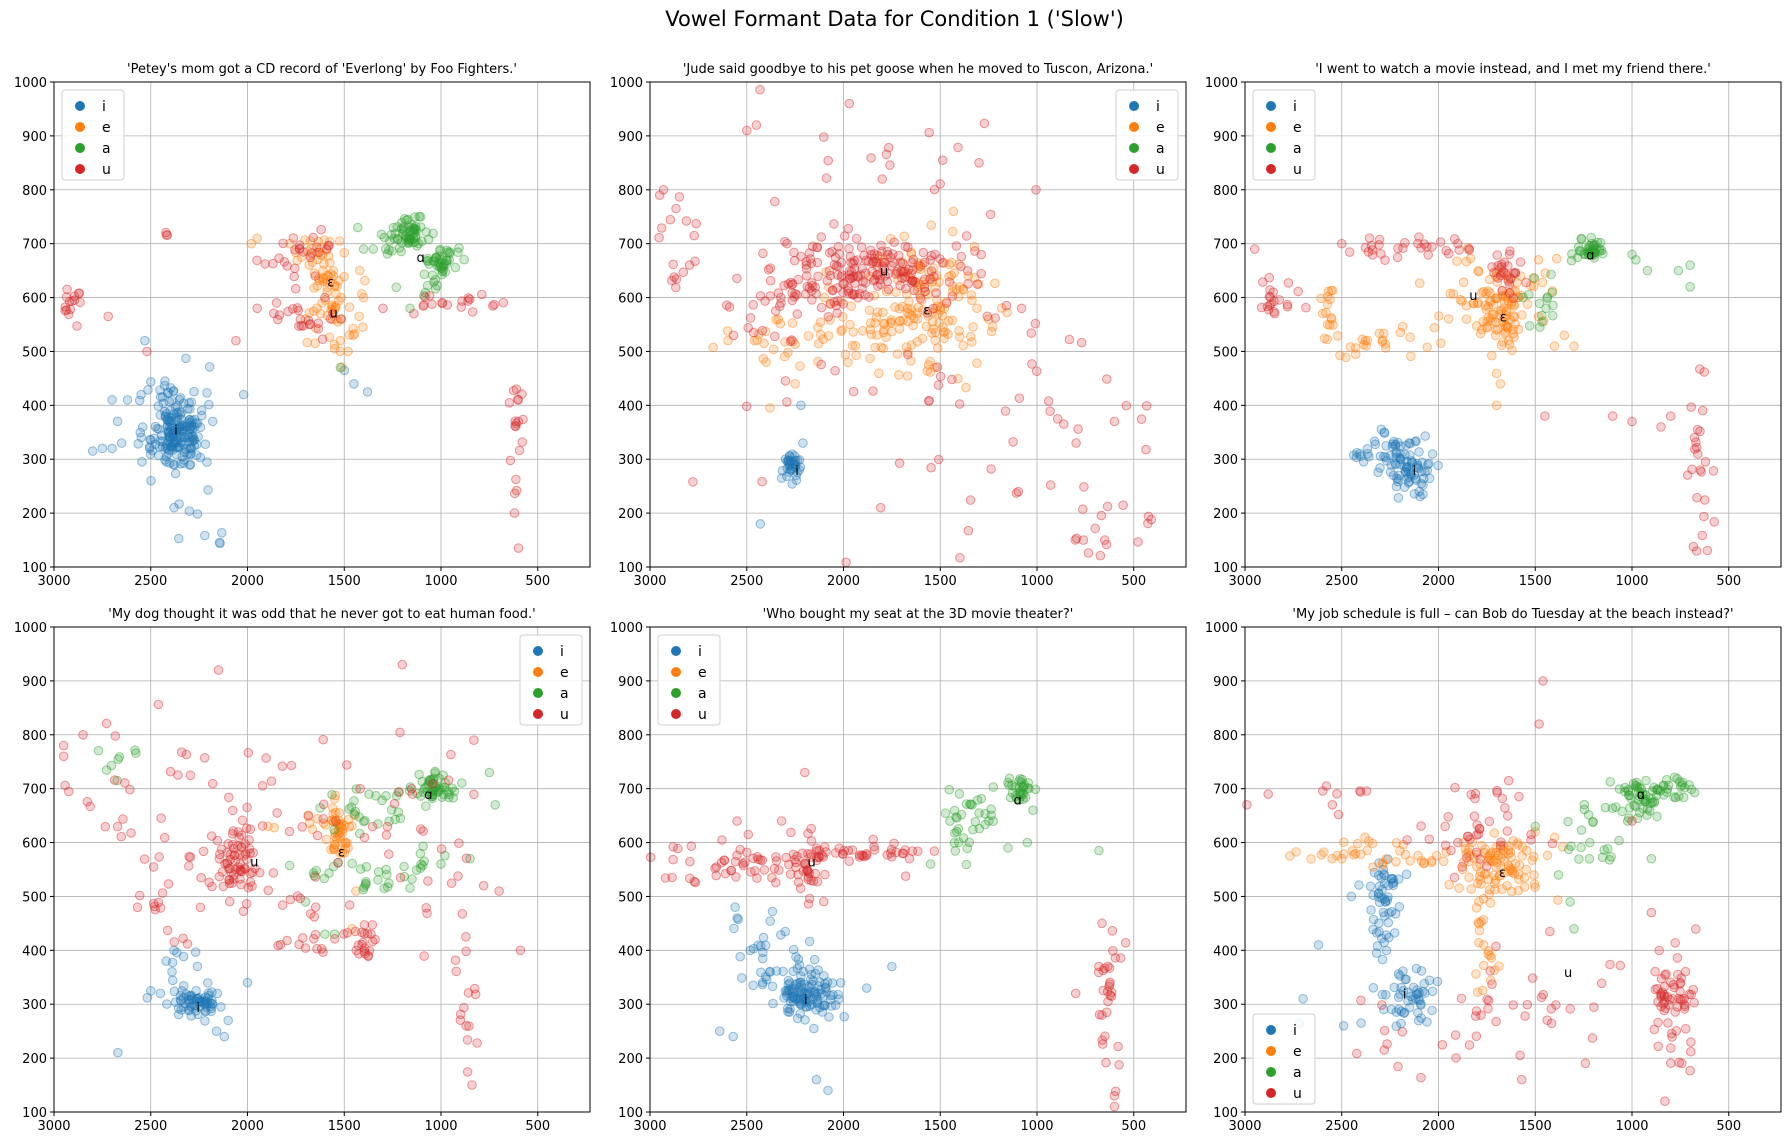  What do you see at coordinates (330, 282) in the screenshot?
I see `vowel-label: ɛ` at bounding box center [330, 282].